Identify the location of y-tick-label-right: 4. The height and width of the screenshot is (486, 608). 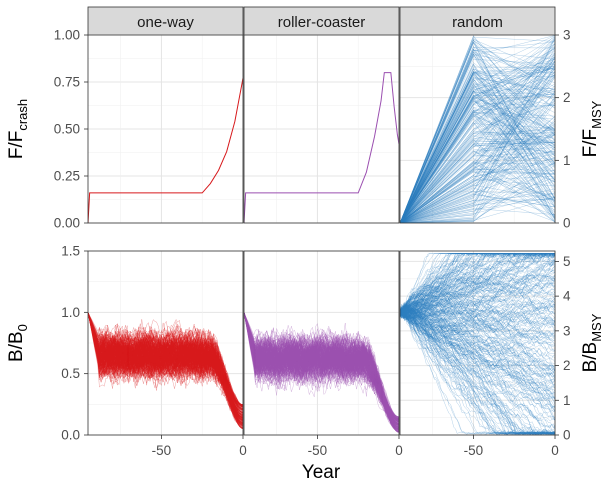
(567, 296).